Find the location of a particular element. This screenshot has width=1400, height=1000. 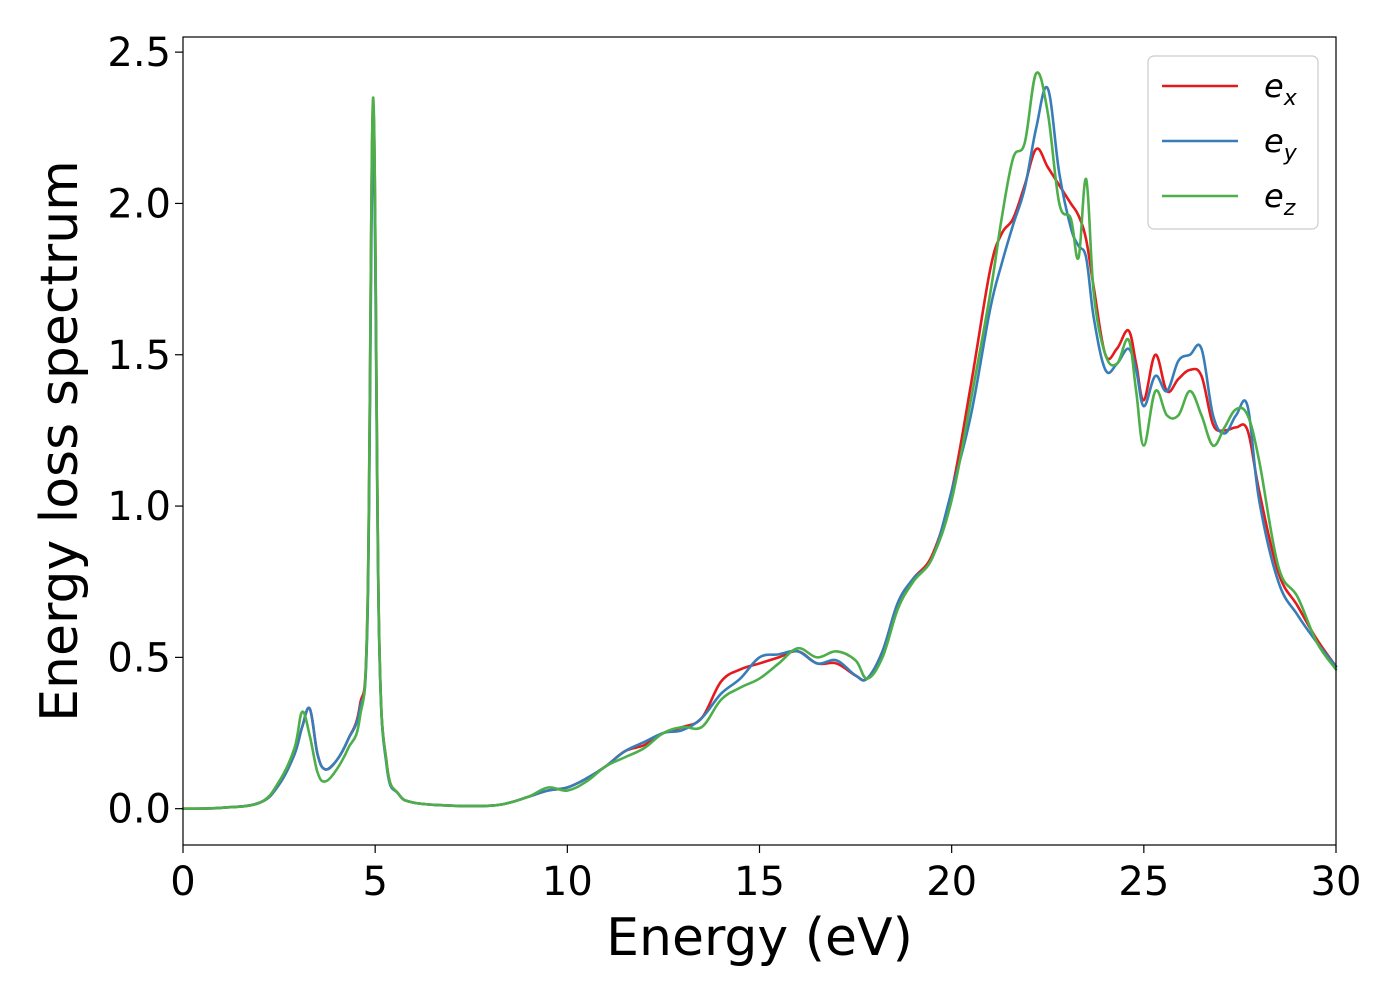

legend-entries: ex ey ez is located at coordinates (1230, 144).